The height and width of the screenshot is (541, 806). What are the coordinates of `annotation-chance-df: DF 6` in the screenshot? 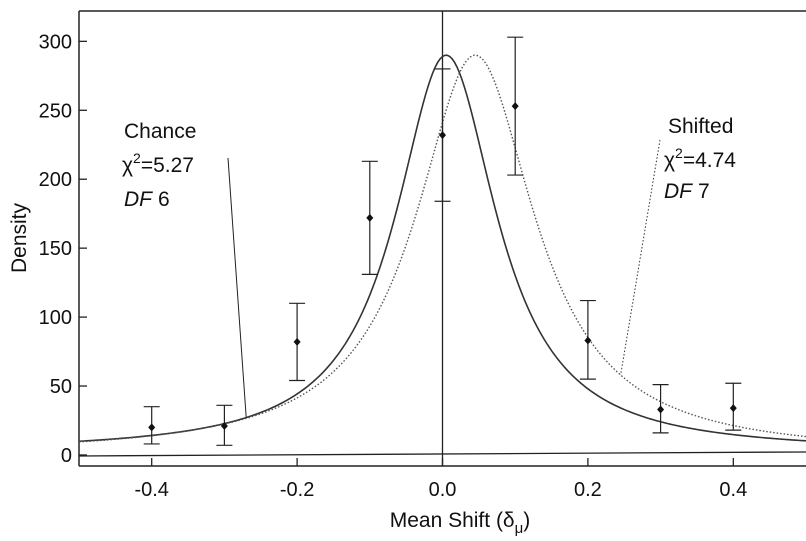 It's located at (147, 199).